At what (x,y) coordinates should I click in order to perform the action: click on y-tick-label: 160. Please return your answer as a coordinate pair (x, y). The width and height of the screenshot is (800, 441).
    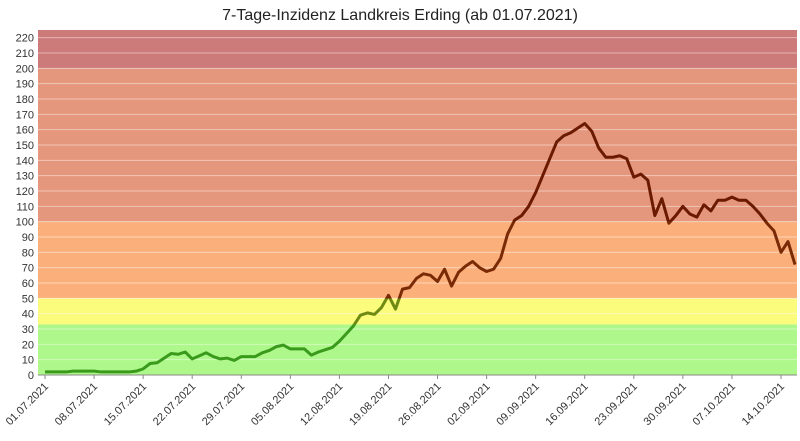
    Looking at the image, I should click on (25, 131).